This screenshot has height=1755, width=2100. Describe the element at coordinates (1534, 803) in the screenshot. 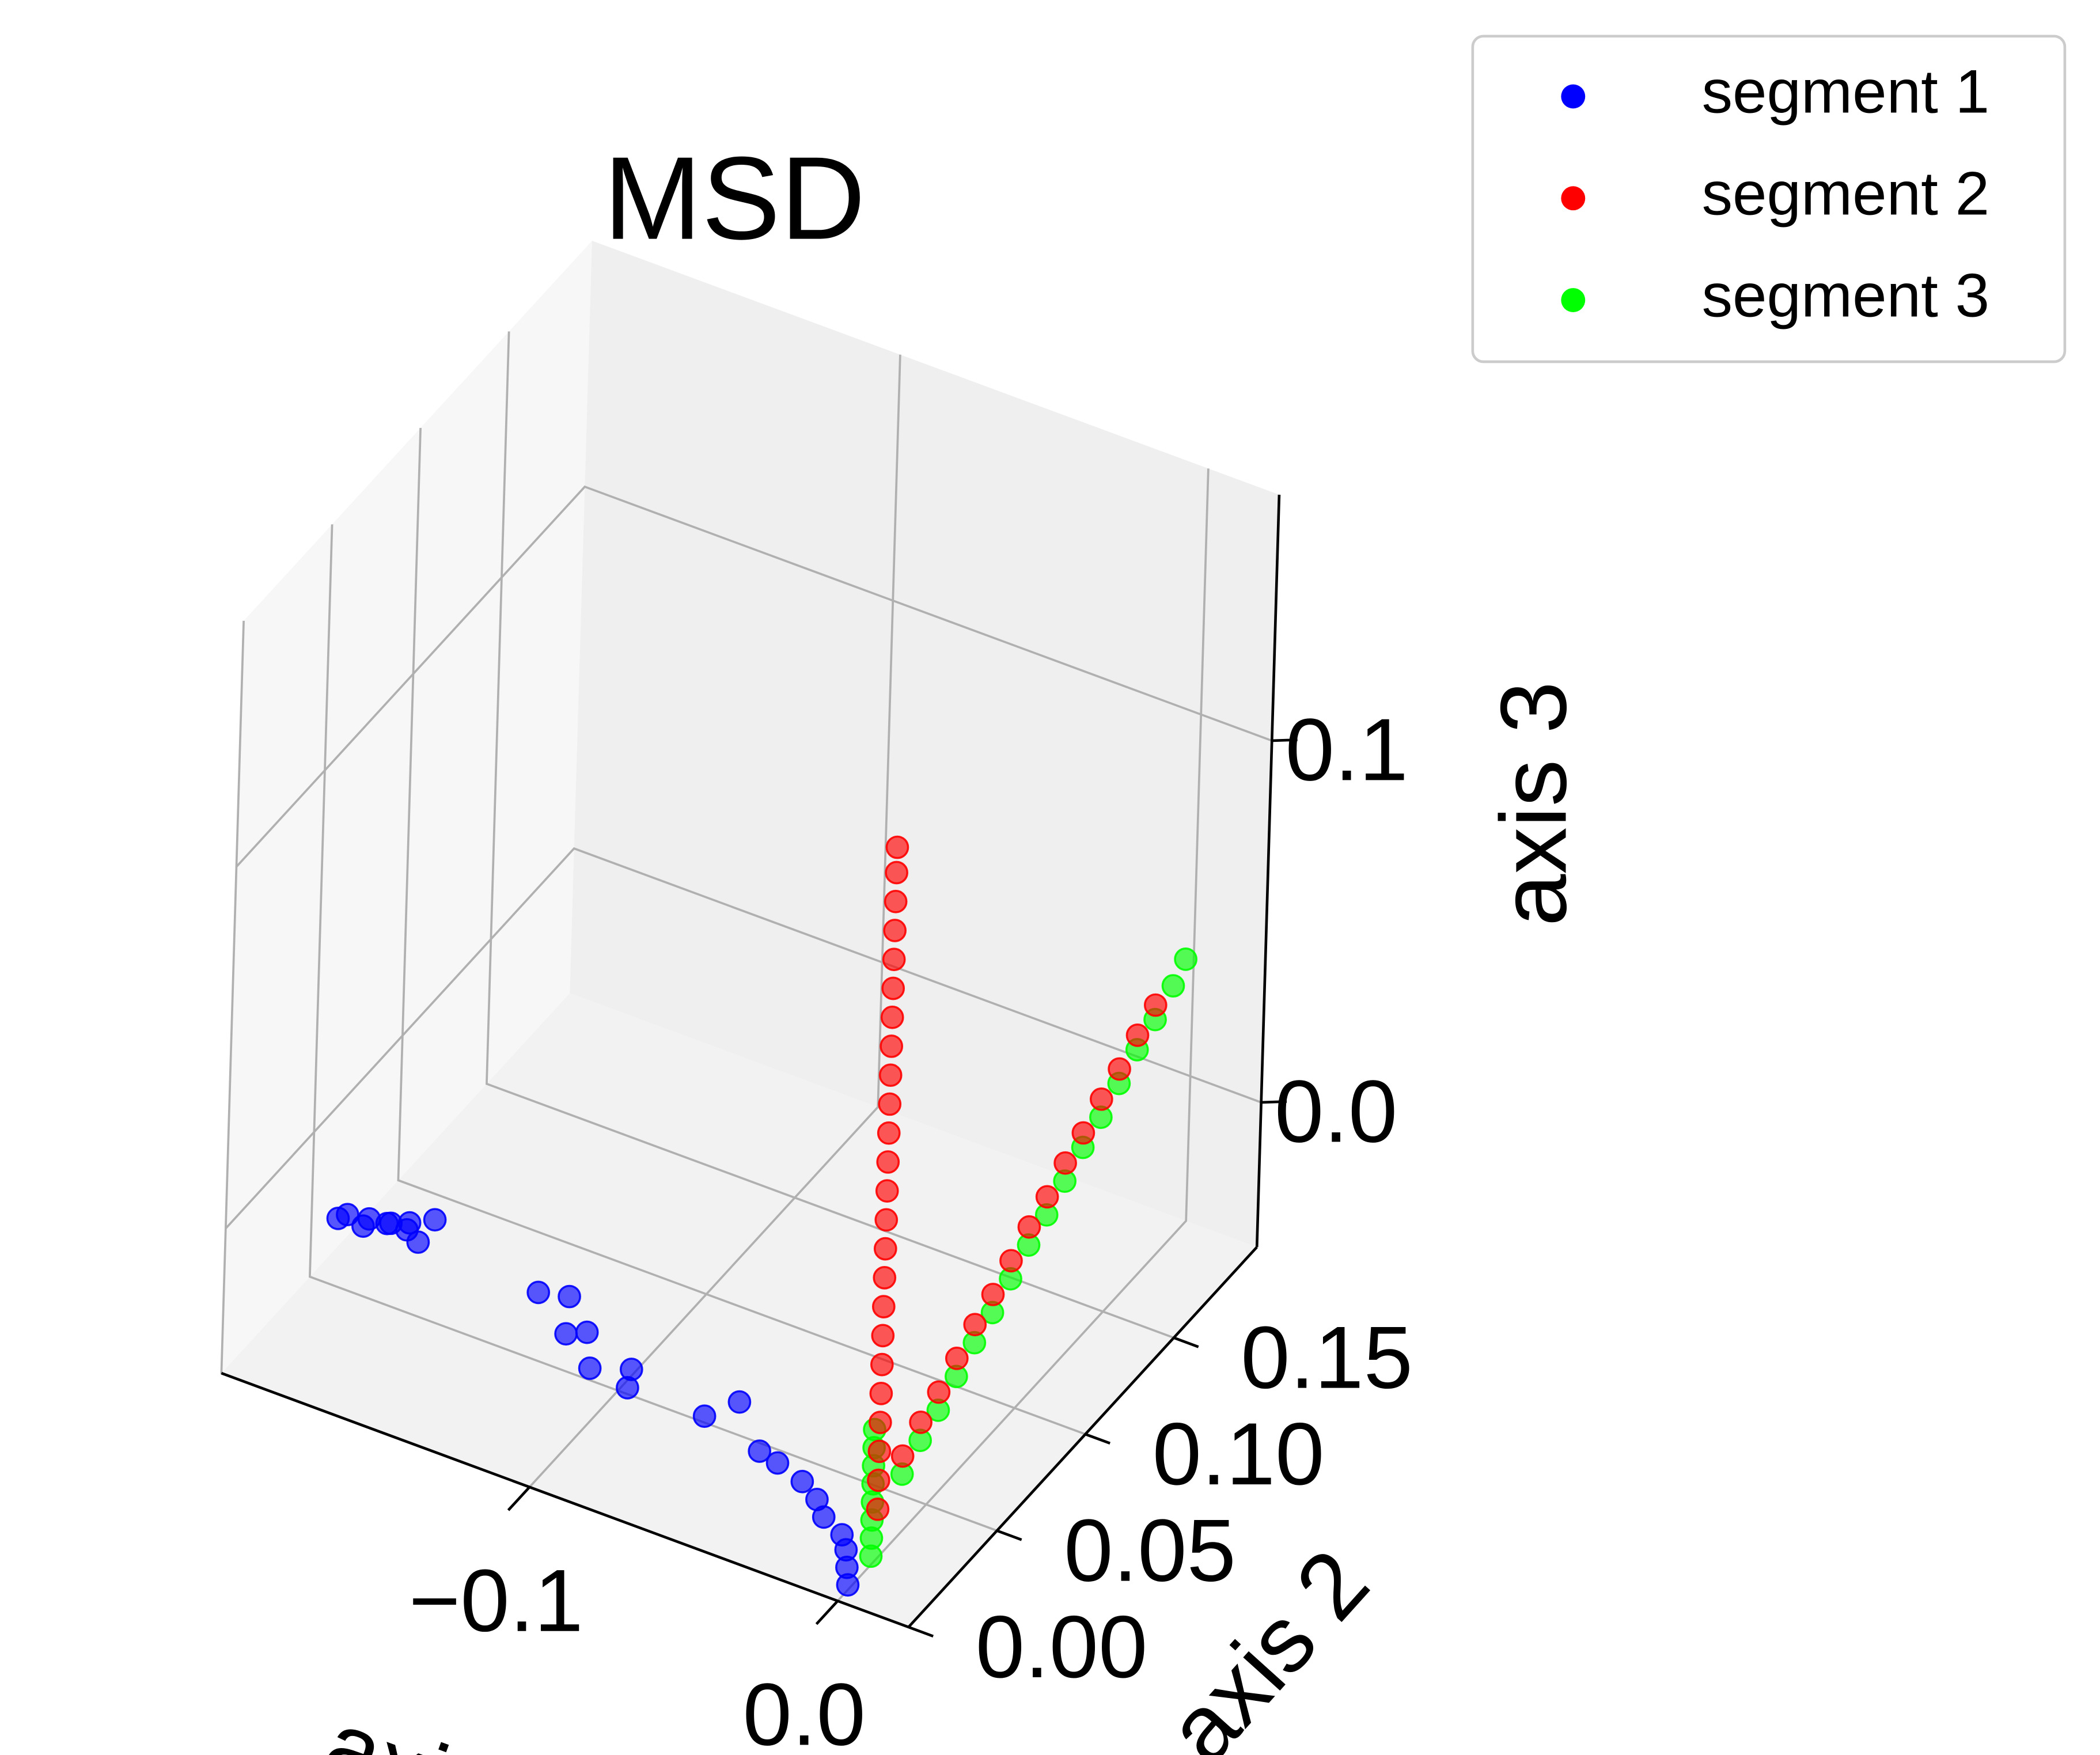

I see `z-axis-label: axis 3` at that location.